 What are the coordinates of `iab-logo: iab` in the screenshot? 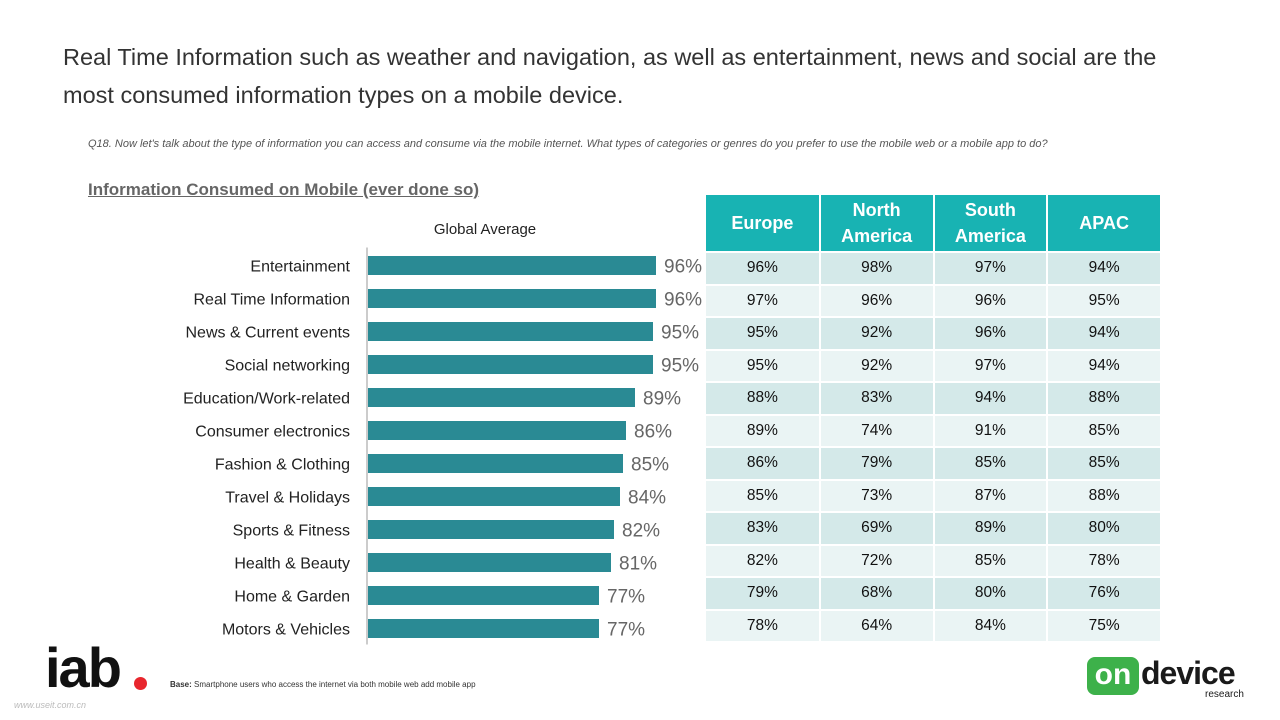 It's located at (83, 667).